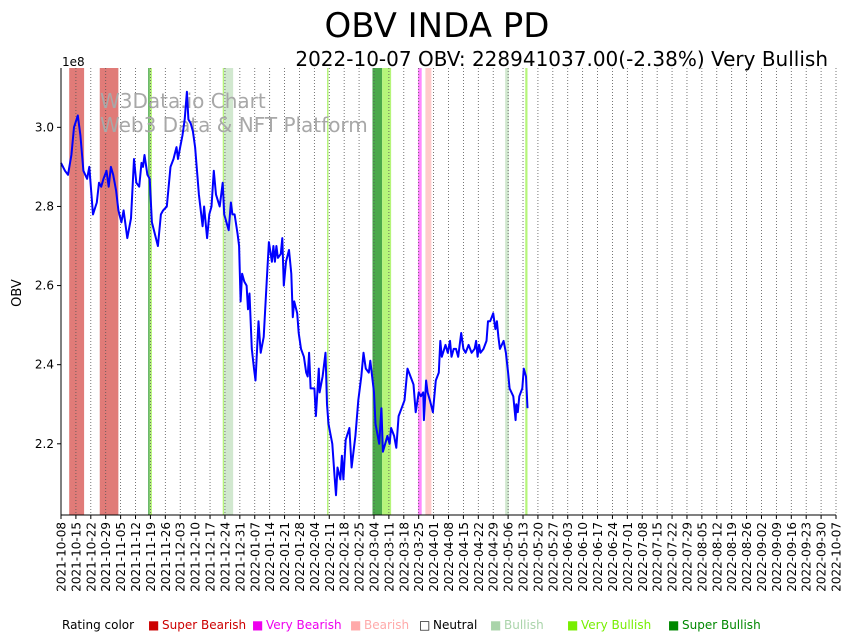  Describe the element at coordinates (345, 557) in the screenshot. I see `x-tick-label: 2022-02-18` at that location.